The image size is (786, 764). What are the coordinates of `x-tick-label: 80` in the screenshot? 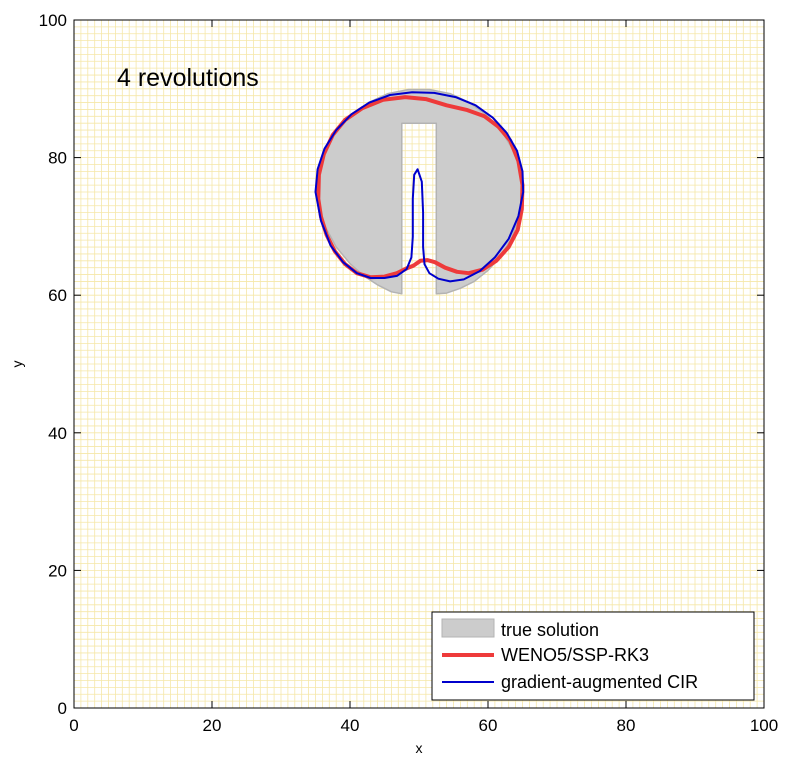 It's located at (626, 725).